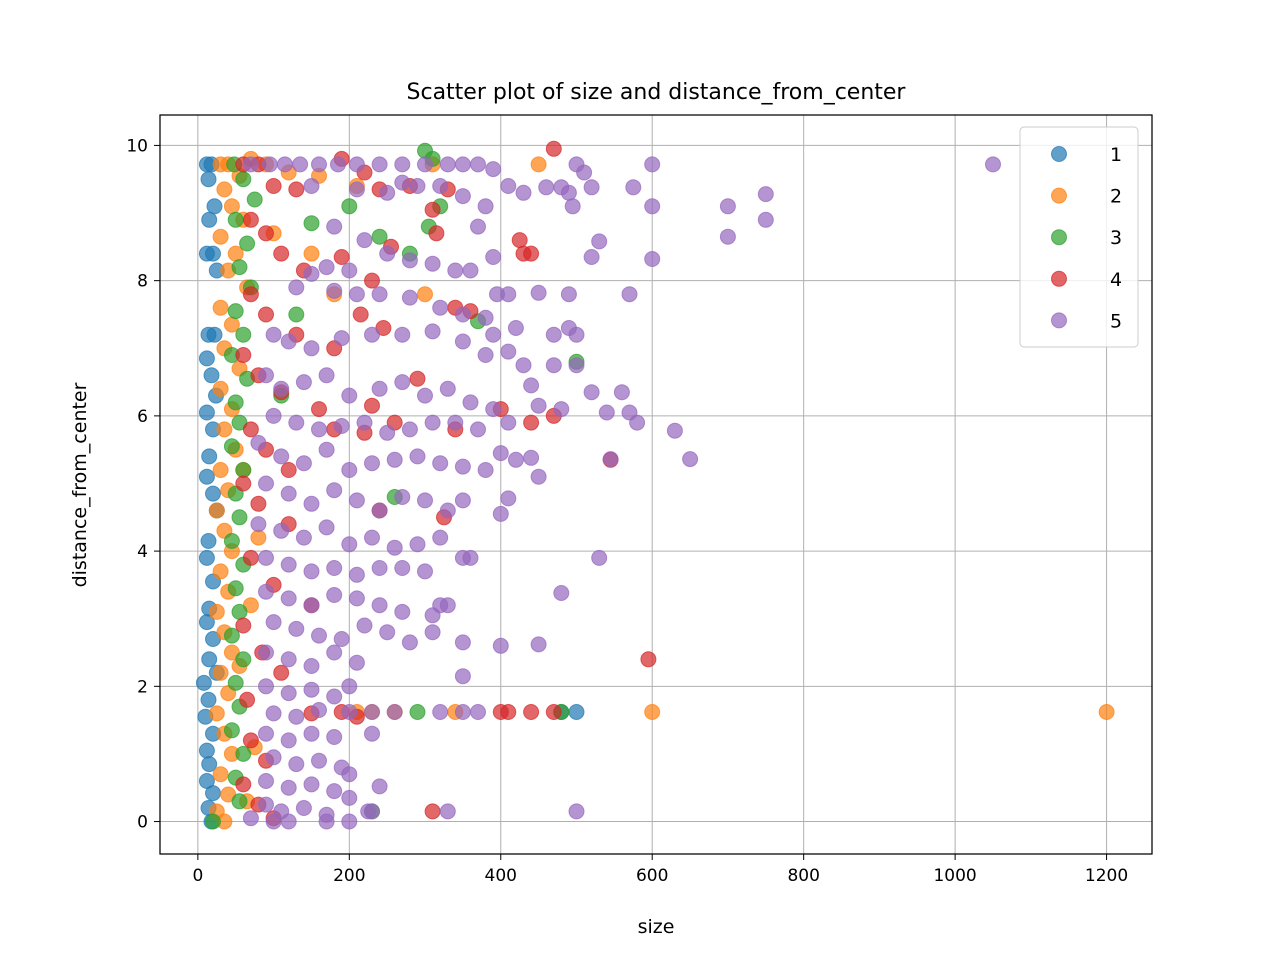 This screenshot has width=1280, height=960. I want to click on legend-label: 5, so click(1116, 321).